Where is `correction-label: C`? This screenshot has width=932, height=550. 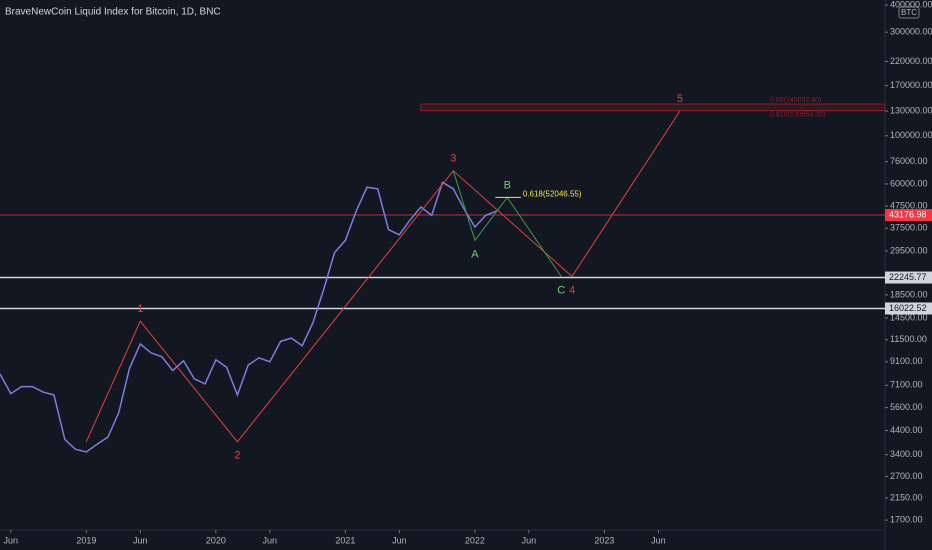 correction-label: C is located at coordinates (561, 290).